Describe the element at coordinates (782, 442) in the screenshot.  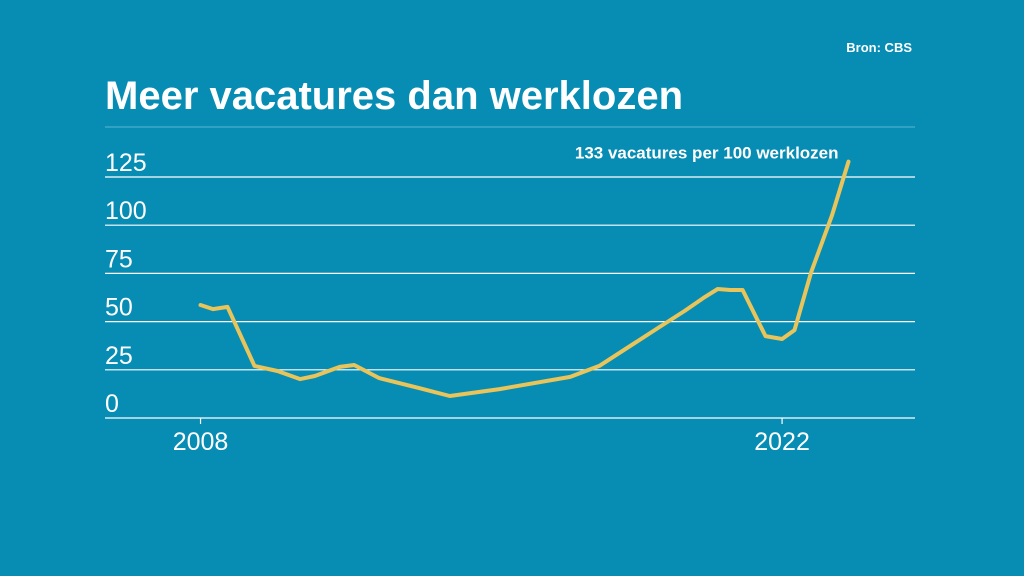
I see `x-tick-label: 2022` at that location.